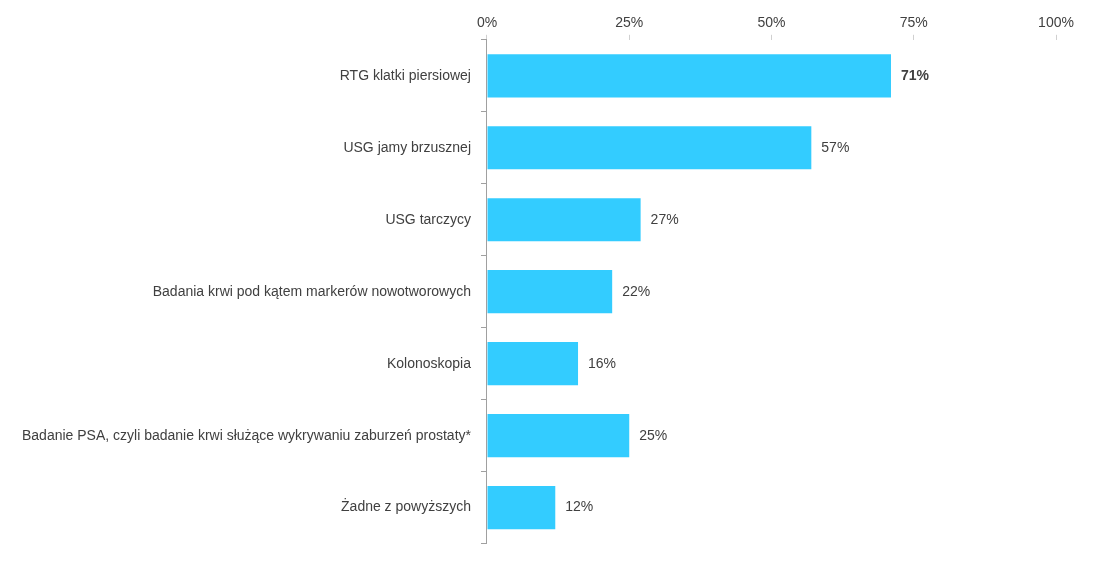  What do you see at coordinates (915, 74) in the screenshot?
I see `data-label: 71%` at bounding box center [915, 74].